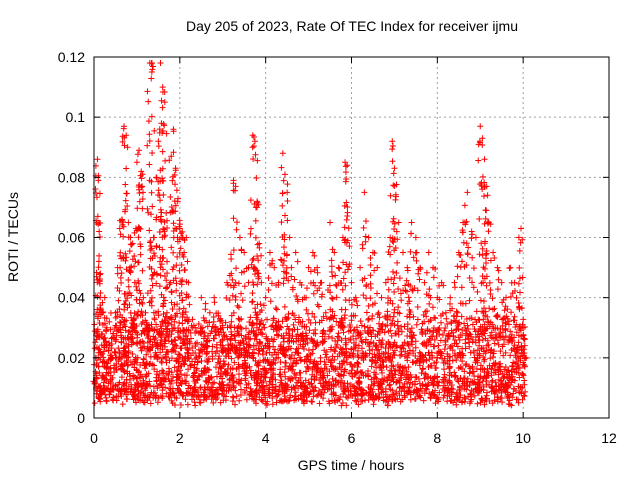 The height and width of the screenshot is (480, 640). What do you see at coordinates (523, 438) in the screenshot?
I see `x-tick-label: 10` at bounding box center [523, 438].